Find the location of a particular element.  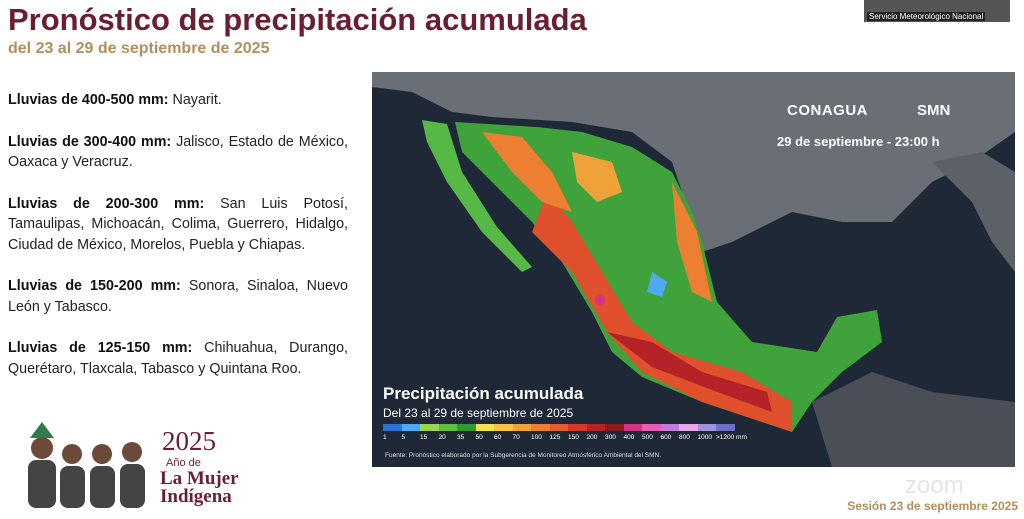

legend-bar is located at coordinates (559, 427).